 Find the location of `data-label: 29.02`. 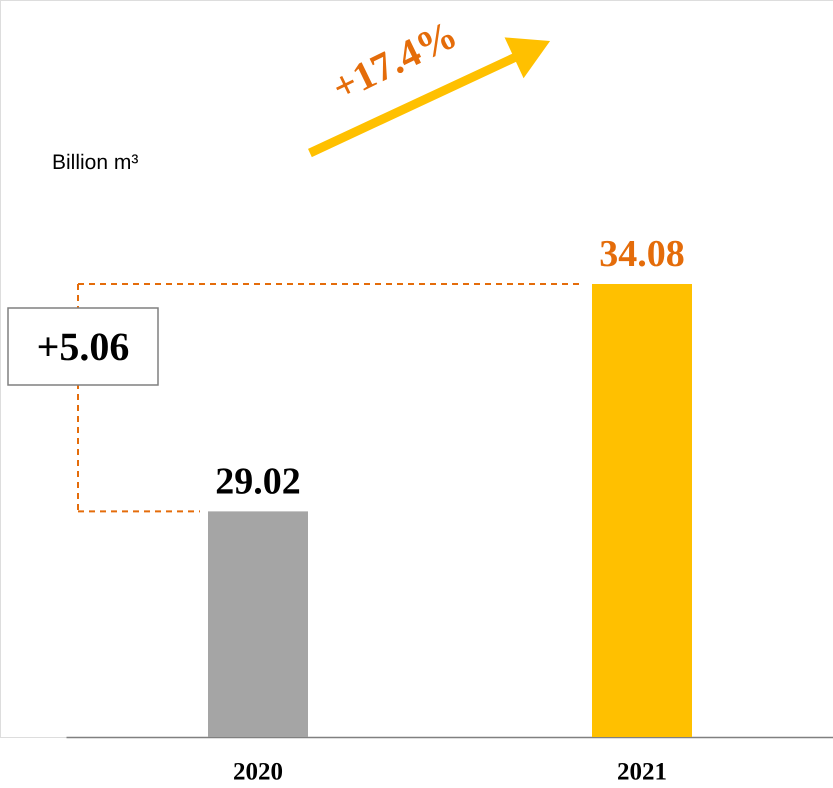

data-label: 29.02 is located at coordinates (258, 481).